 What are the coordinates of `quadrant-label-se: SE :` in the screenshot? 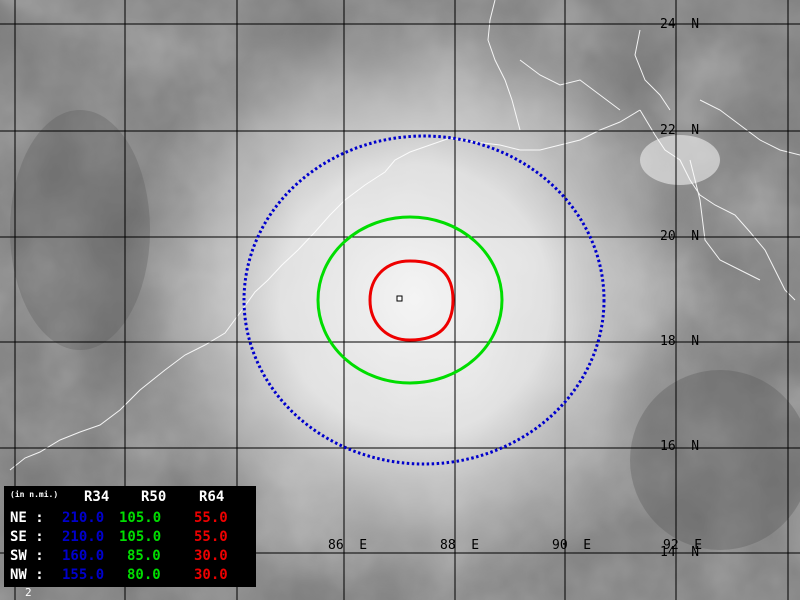 It's located at (27, 537).